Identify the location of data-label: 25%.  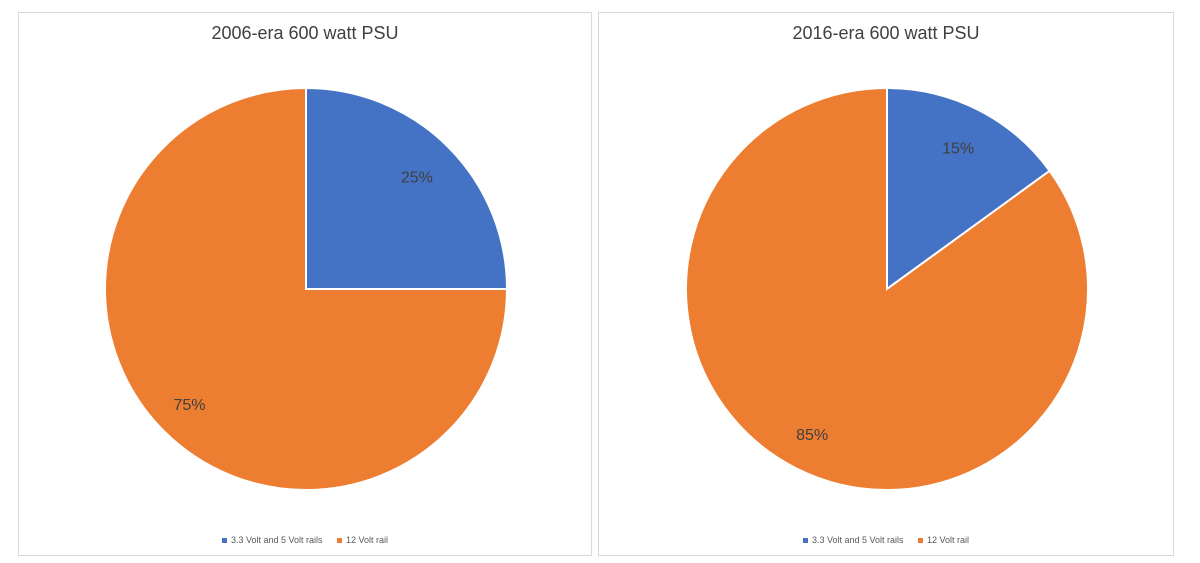
(417, 177).